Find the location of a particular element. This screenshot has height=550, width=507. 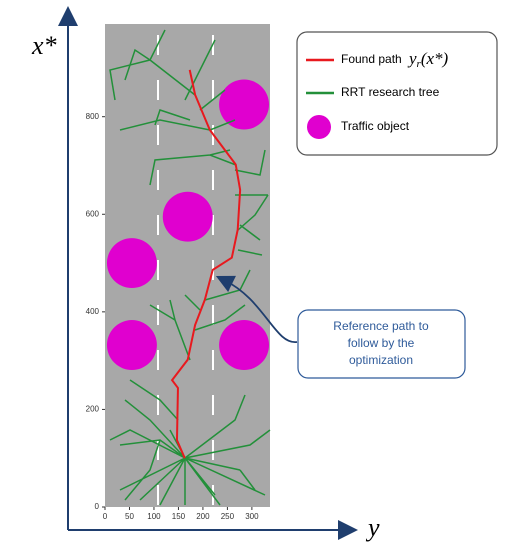

legend-label: Found path is located at coordinates (371, 59).